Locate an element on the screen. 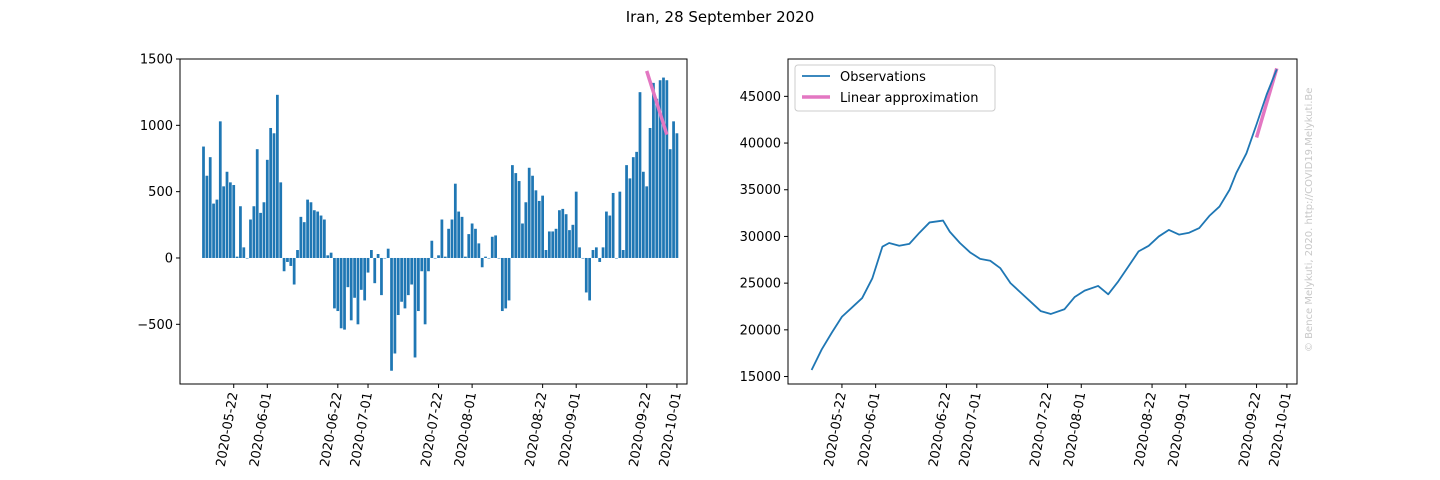 This screenshot has width=1440, height=480. right-y-axis-ticks: 15000 20000 25000 30000 35000 40000 45000 is located at coordinates (764, 237).